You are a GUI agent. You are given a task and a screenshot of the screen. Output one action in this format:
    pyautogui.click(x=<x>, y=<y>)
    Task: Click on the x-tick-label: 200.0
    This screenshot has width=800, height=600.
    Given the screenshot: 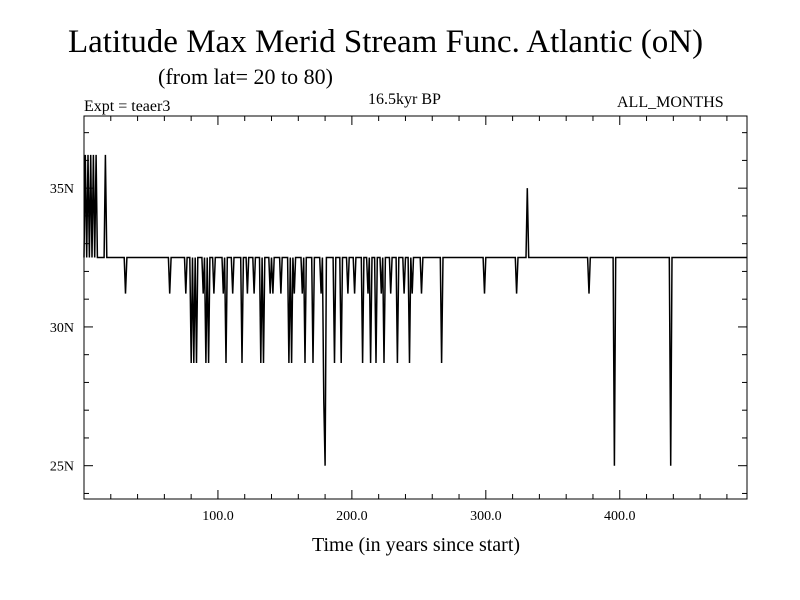 What is the action you would take?
    pyautogui.click(x=352, y=516)
    